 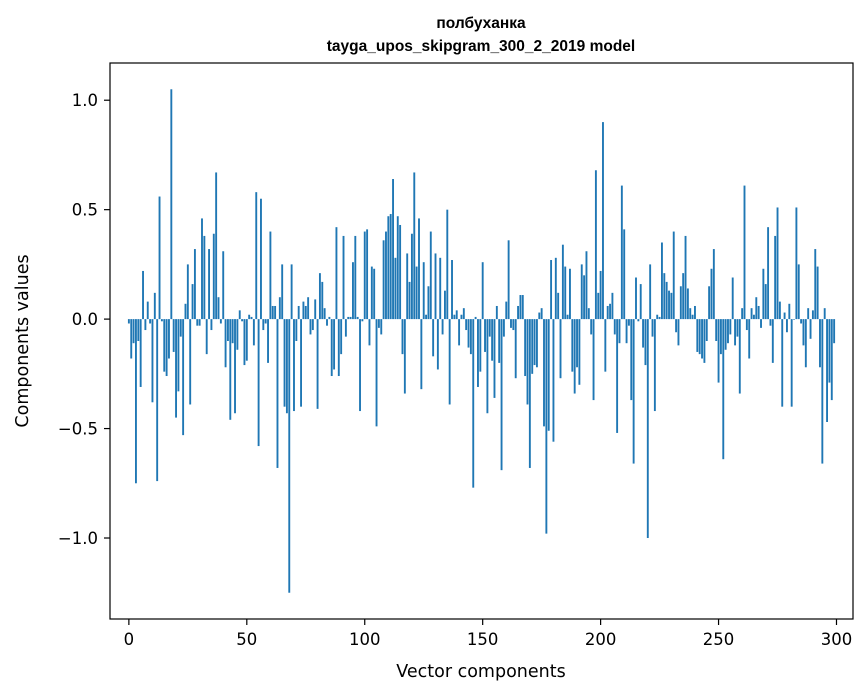 I want to click on y-tick-label: 0.5, so click(x=85, y=210).